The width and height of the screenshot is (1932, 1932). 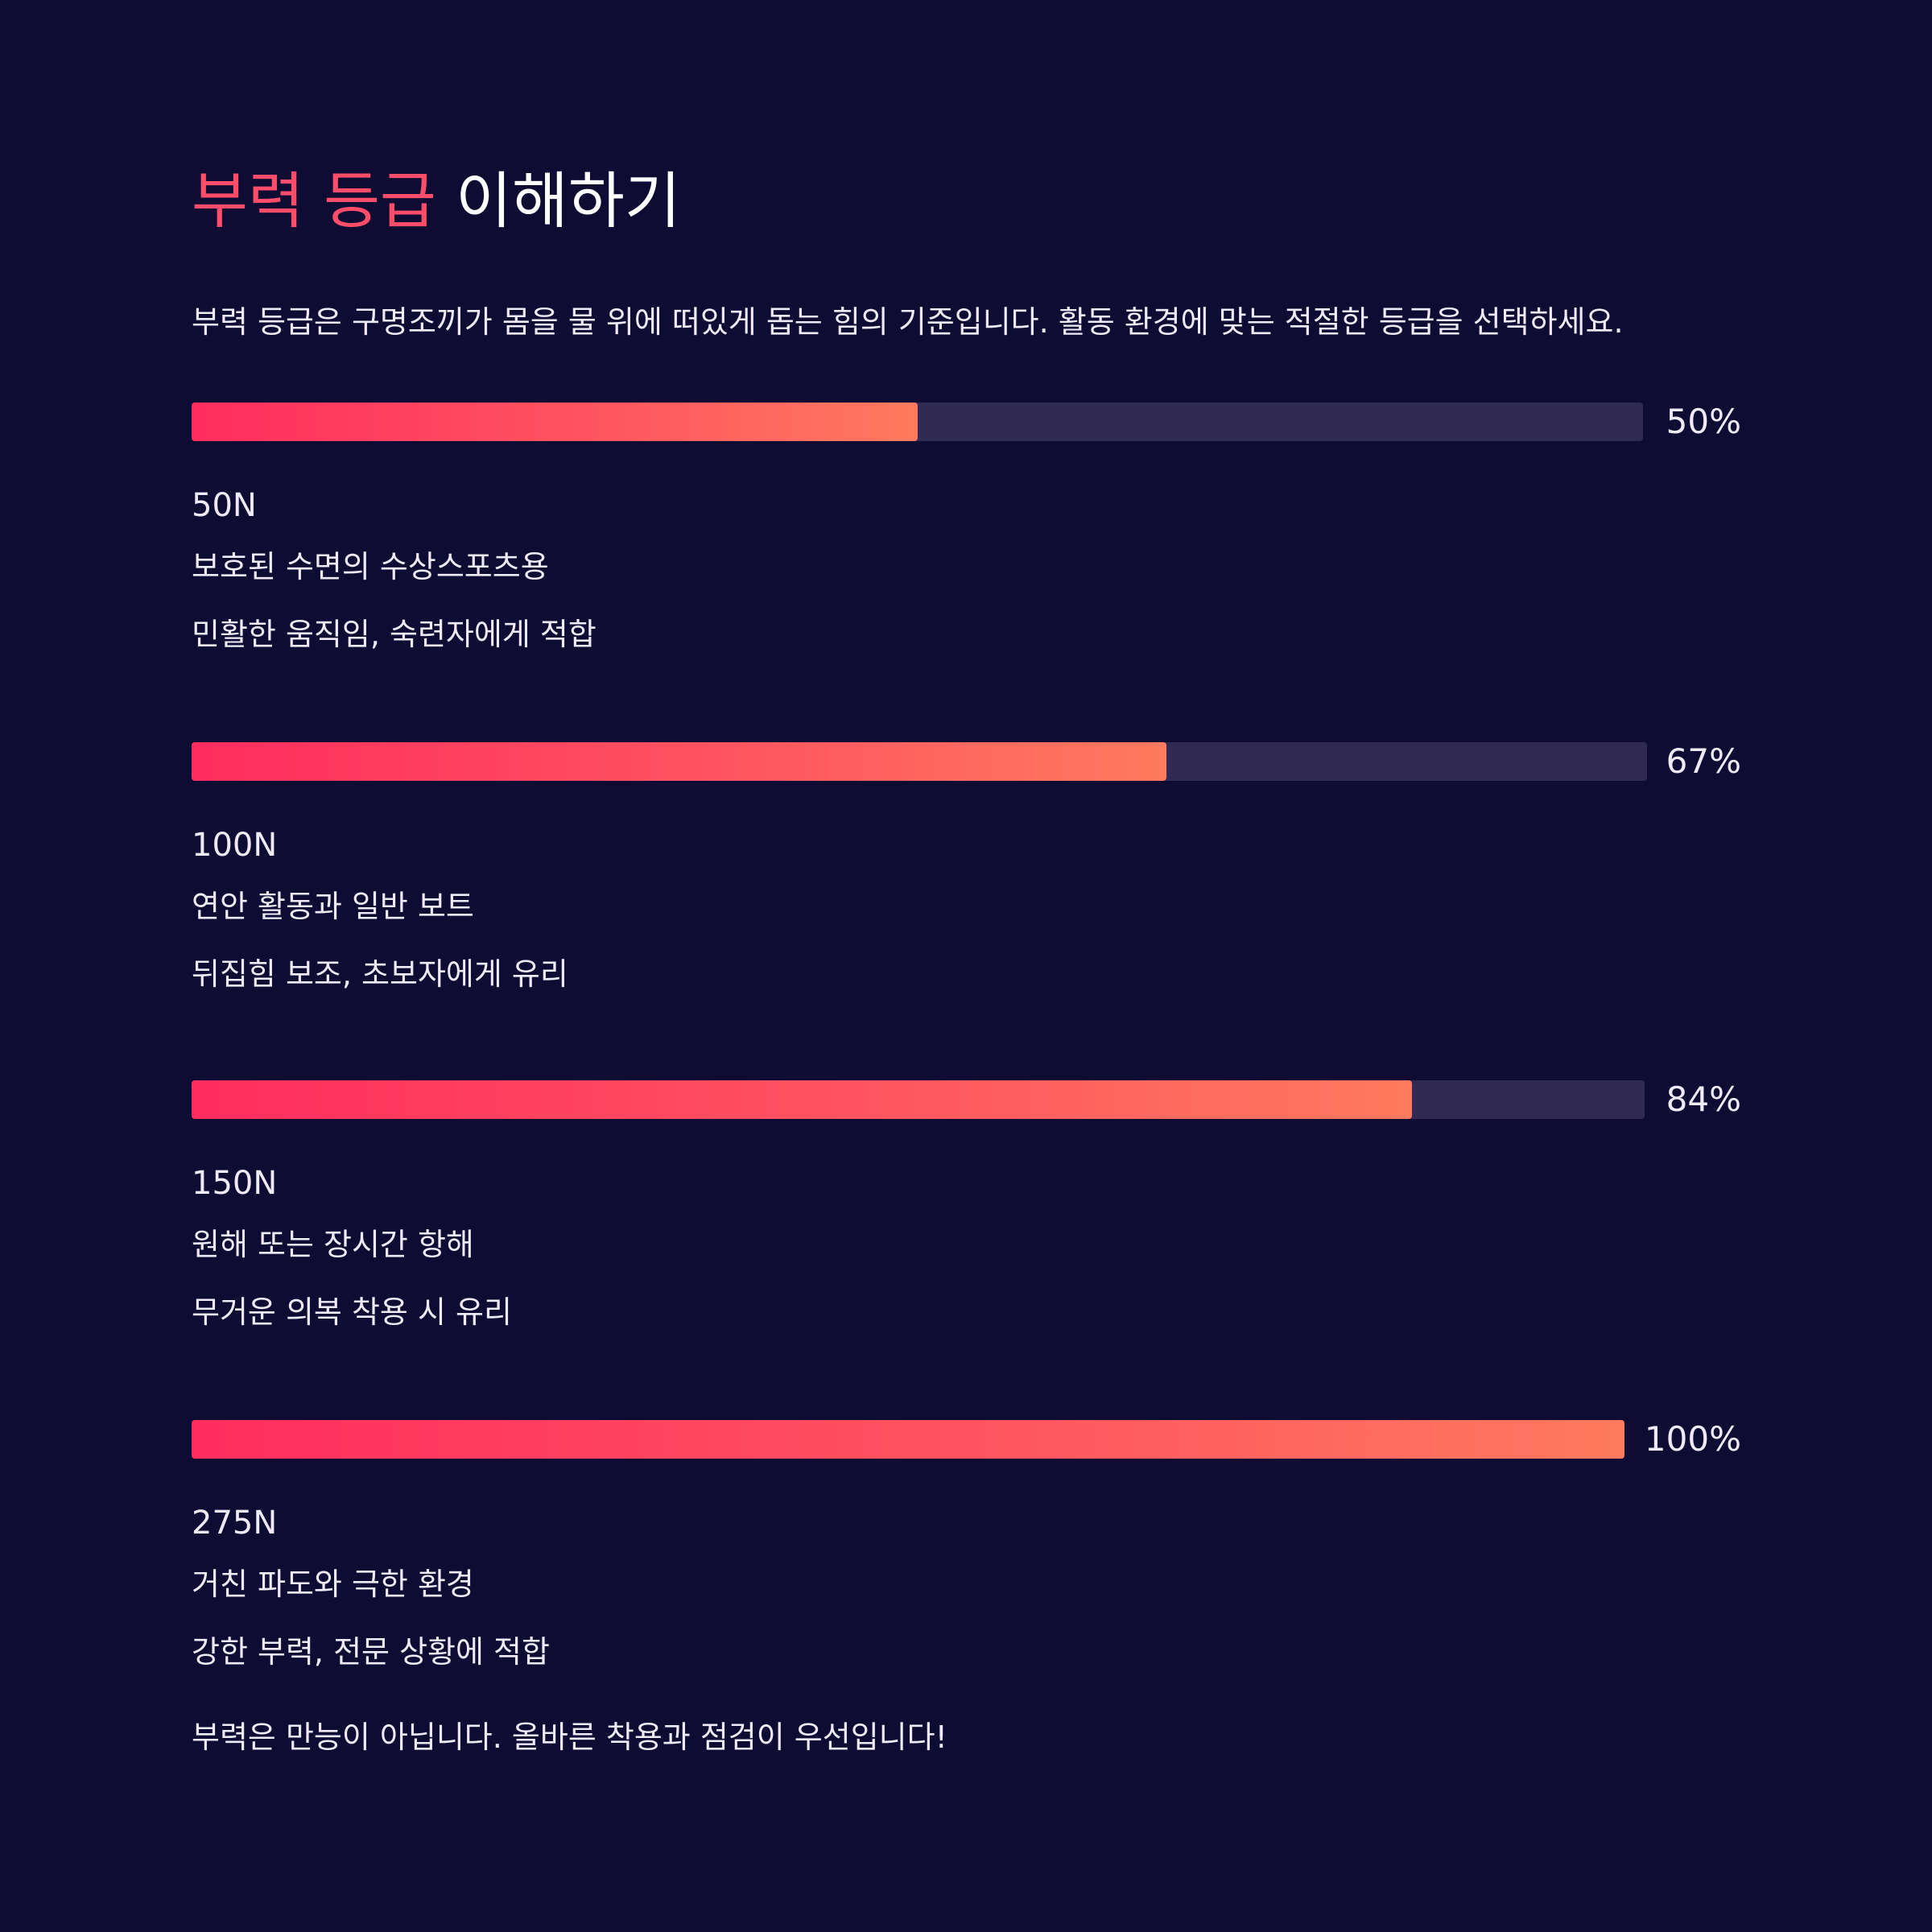 What do you see at coordinates (314, 201) in the screenshot?
I see `title-accent: 부력 등급` at bounding box center [314, 201].